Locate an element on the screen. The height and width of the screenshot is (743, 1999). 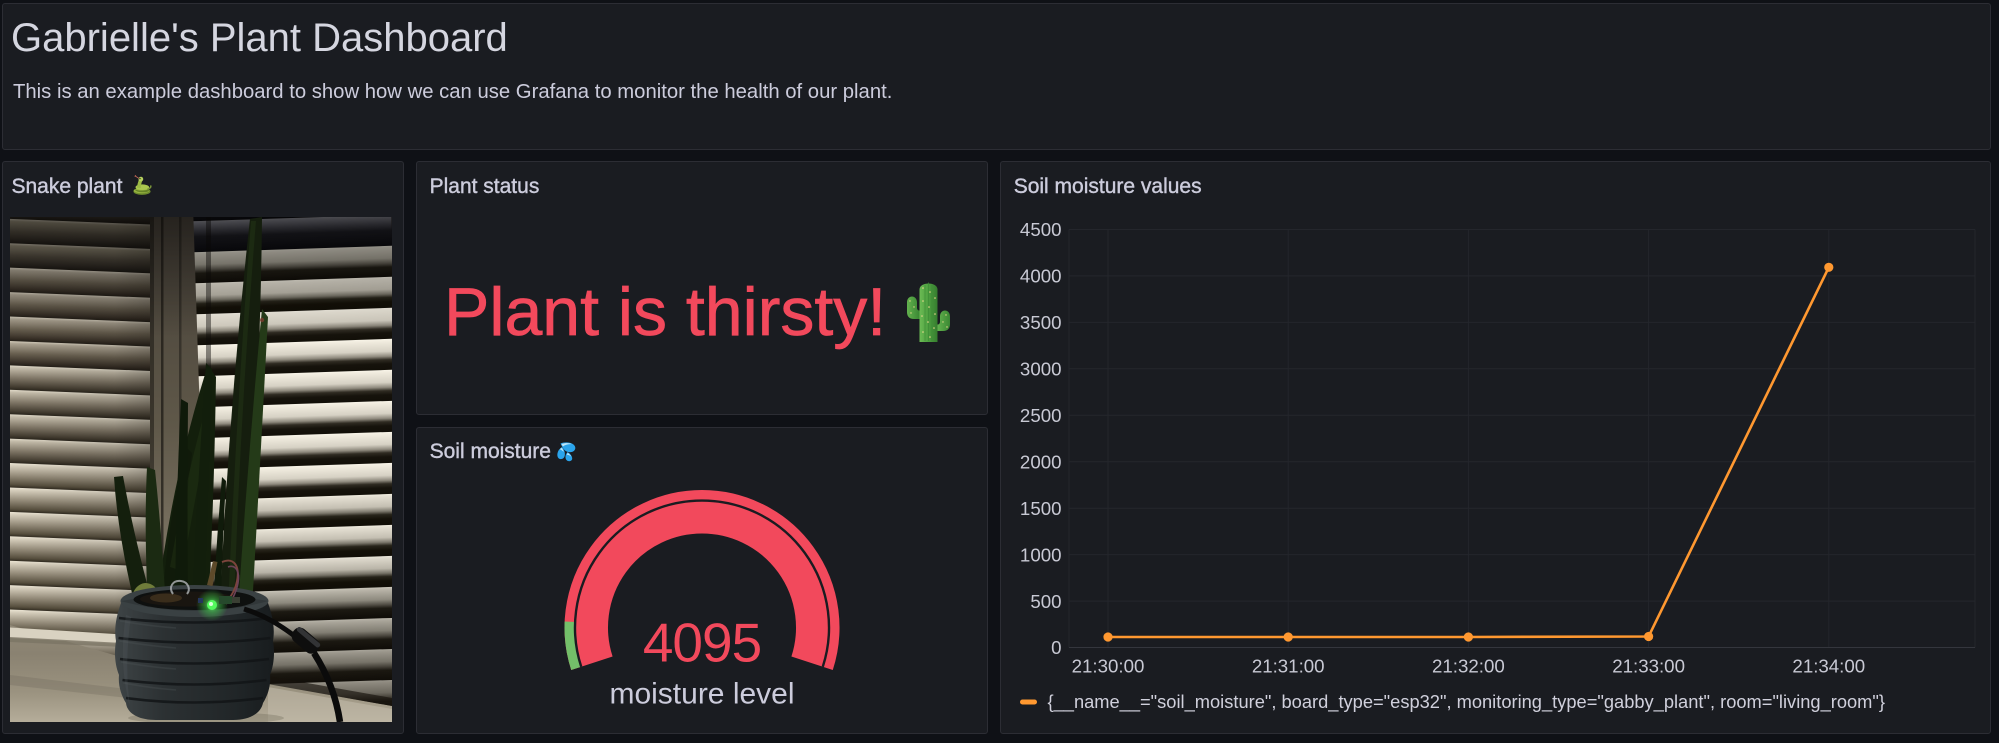
svg-text: 3500 is located at coordinates (1041, 322).